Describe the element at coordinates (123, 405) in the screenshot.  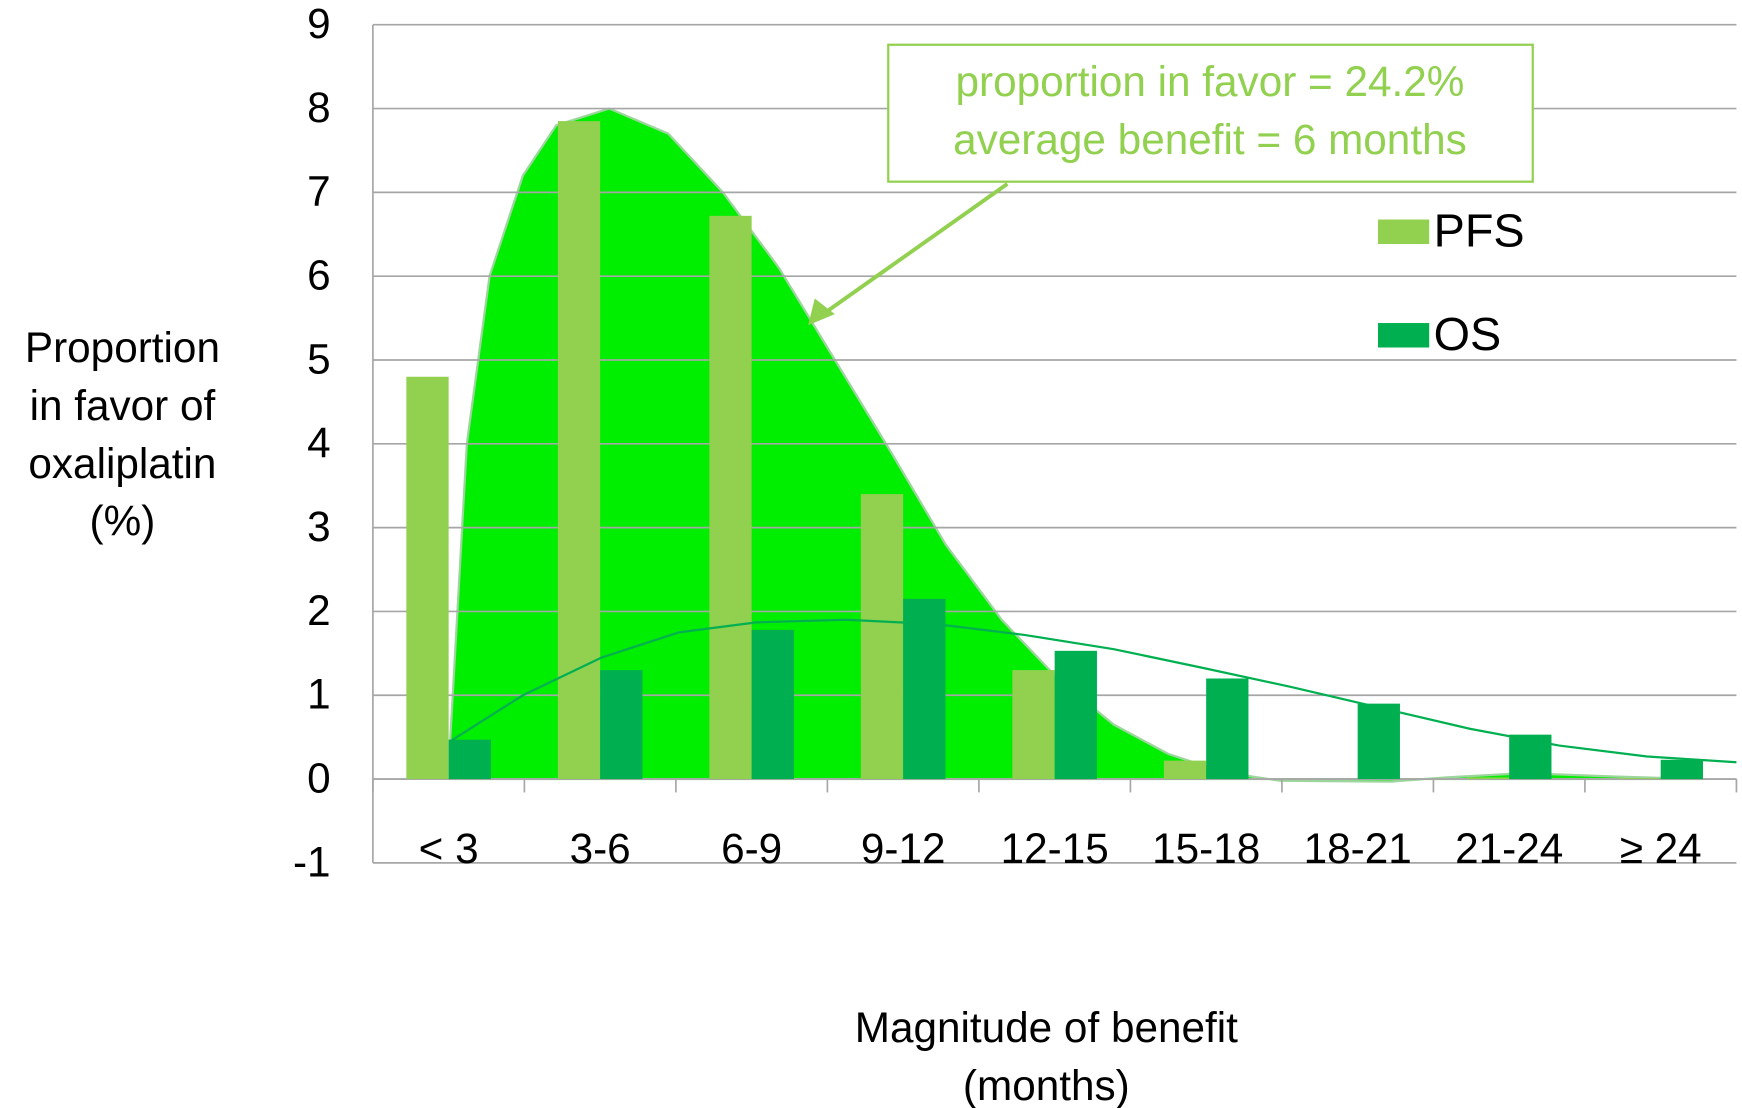
I see `y-axis-label: in favor of` at that location.